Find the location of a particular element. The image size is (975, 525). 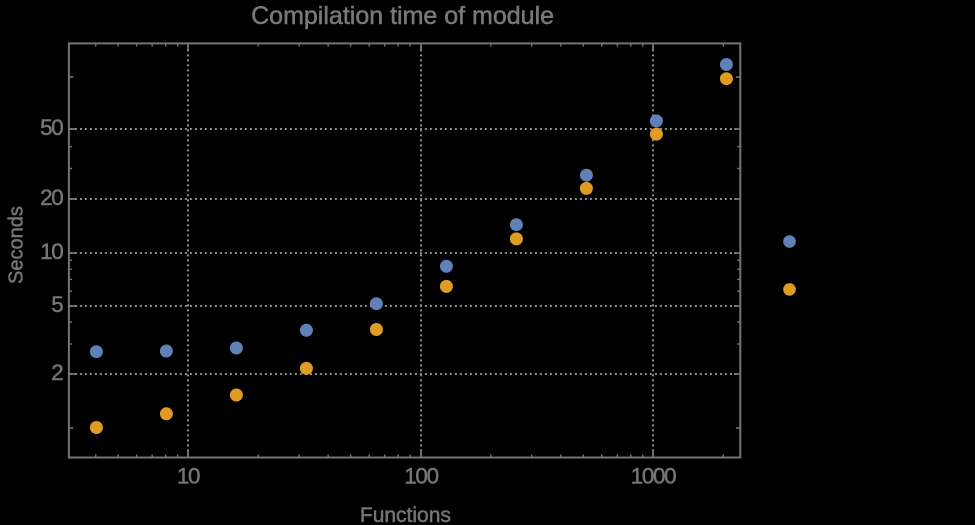

svg-text: 2 is located at coordinates (57, 372).